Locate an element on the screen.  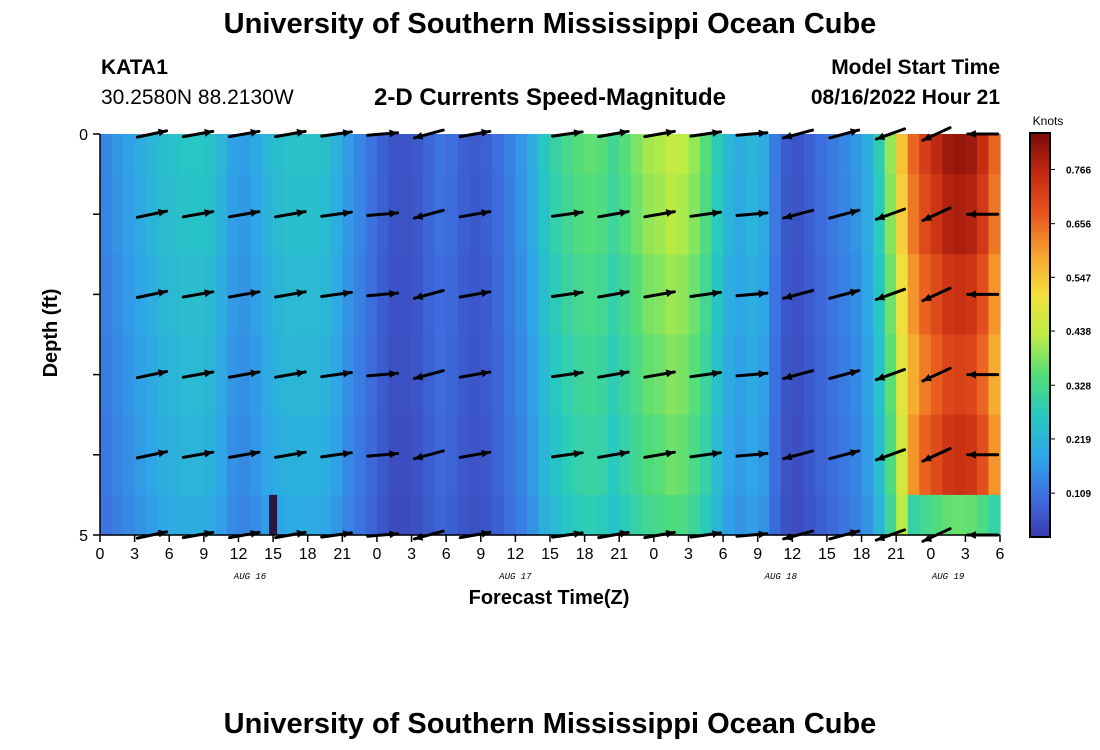
date-label: AUG 16 is located at coordinates (250, 577).